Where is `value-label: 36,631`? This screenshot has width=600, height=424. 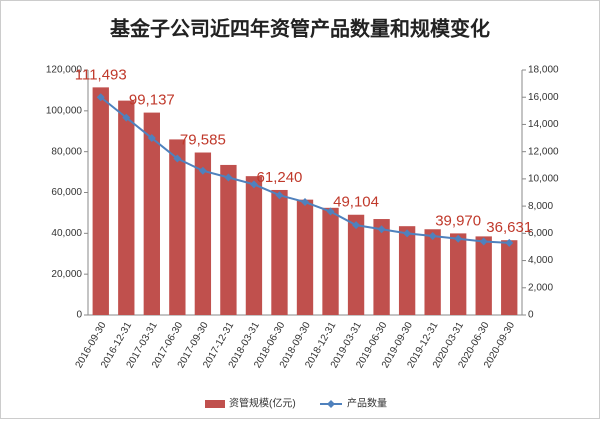 value-label: 36,631 is located at coordinates (509, 227).